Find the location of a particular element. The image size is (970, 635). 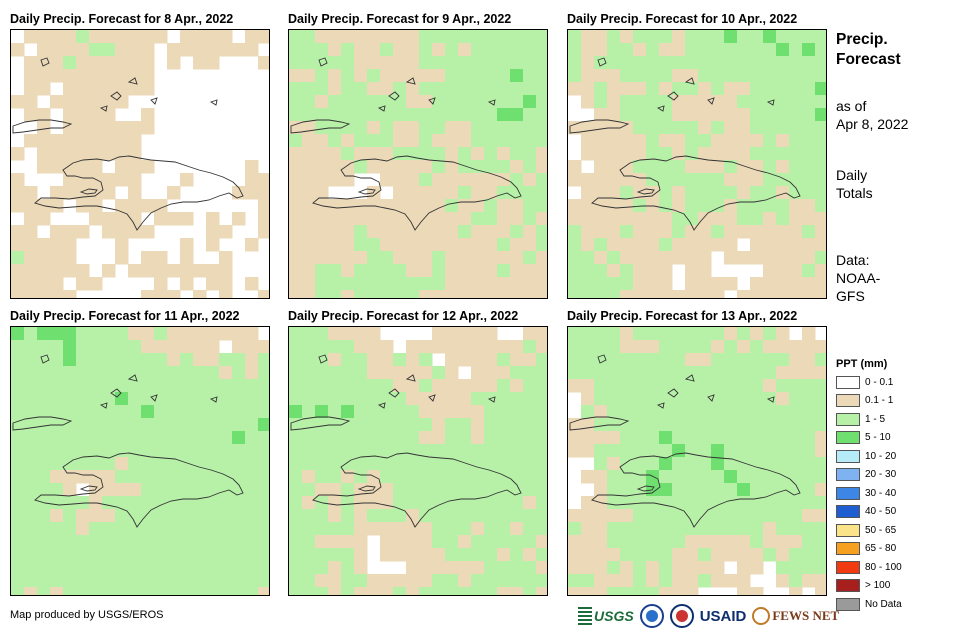

as-of-value: Apr 8, 2022 is located at coordinates (872, 124).